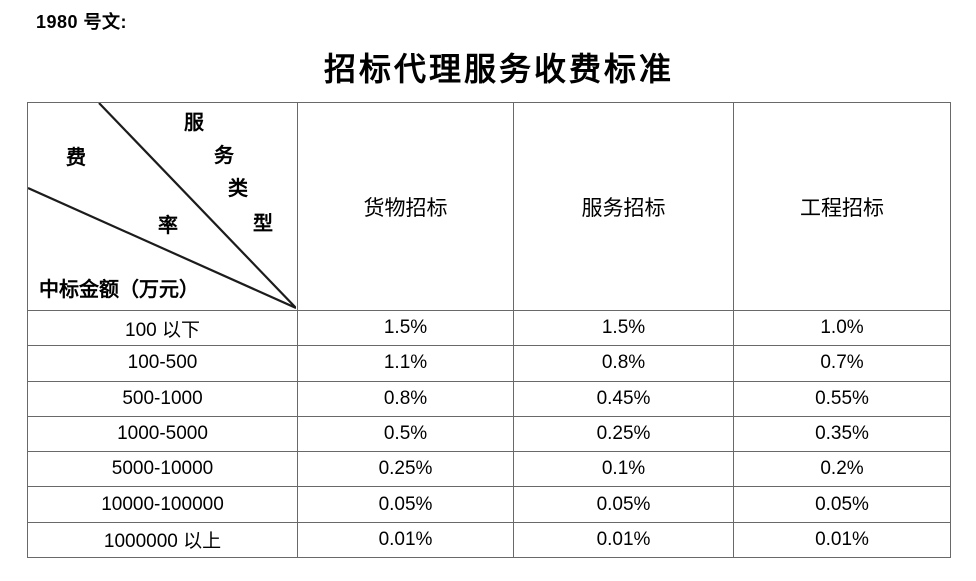 The width and height of the screenshot is (976, 581). I want to click on table-row: 100-500 1.1% 0.8% 0.7%, so click(489, 363).